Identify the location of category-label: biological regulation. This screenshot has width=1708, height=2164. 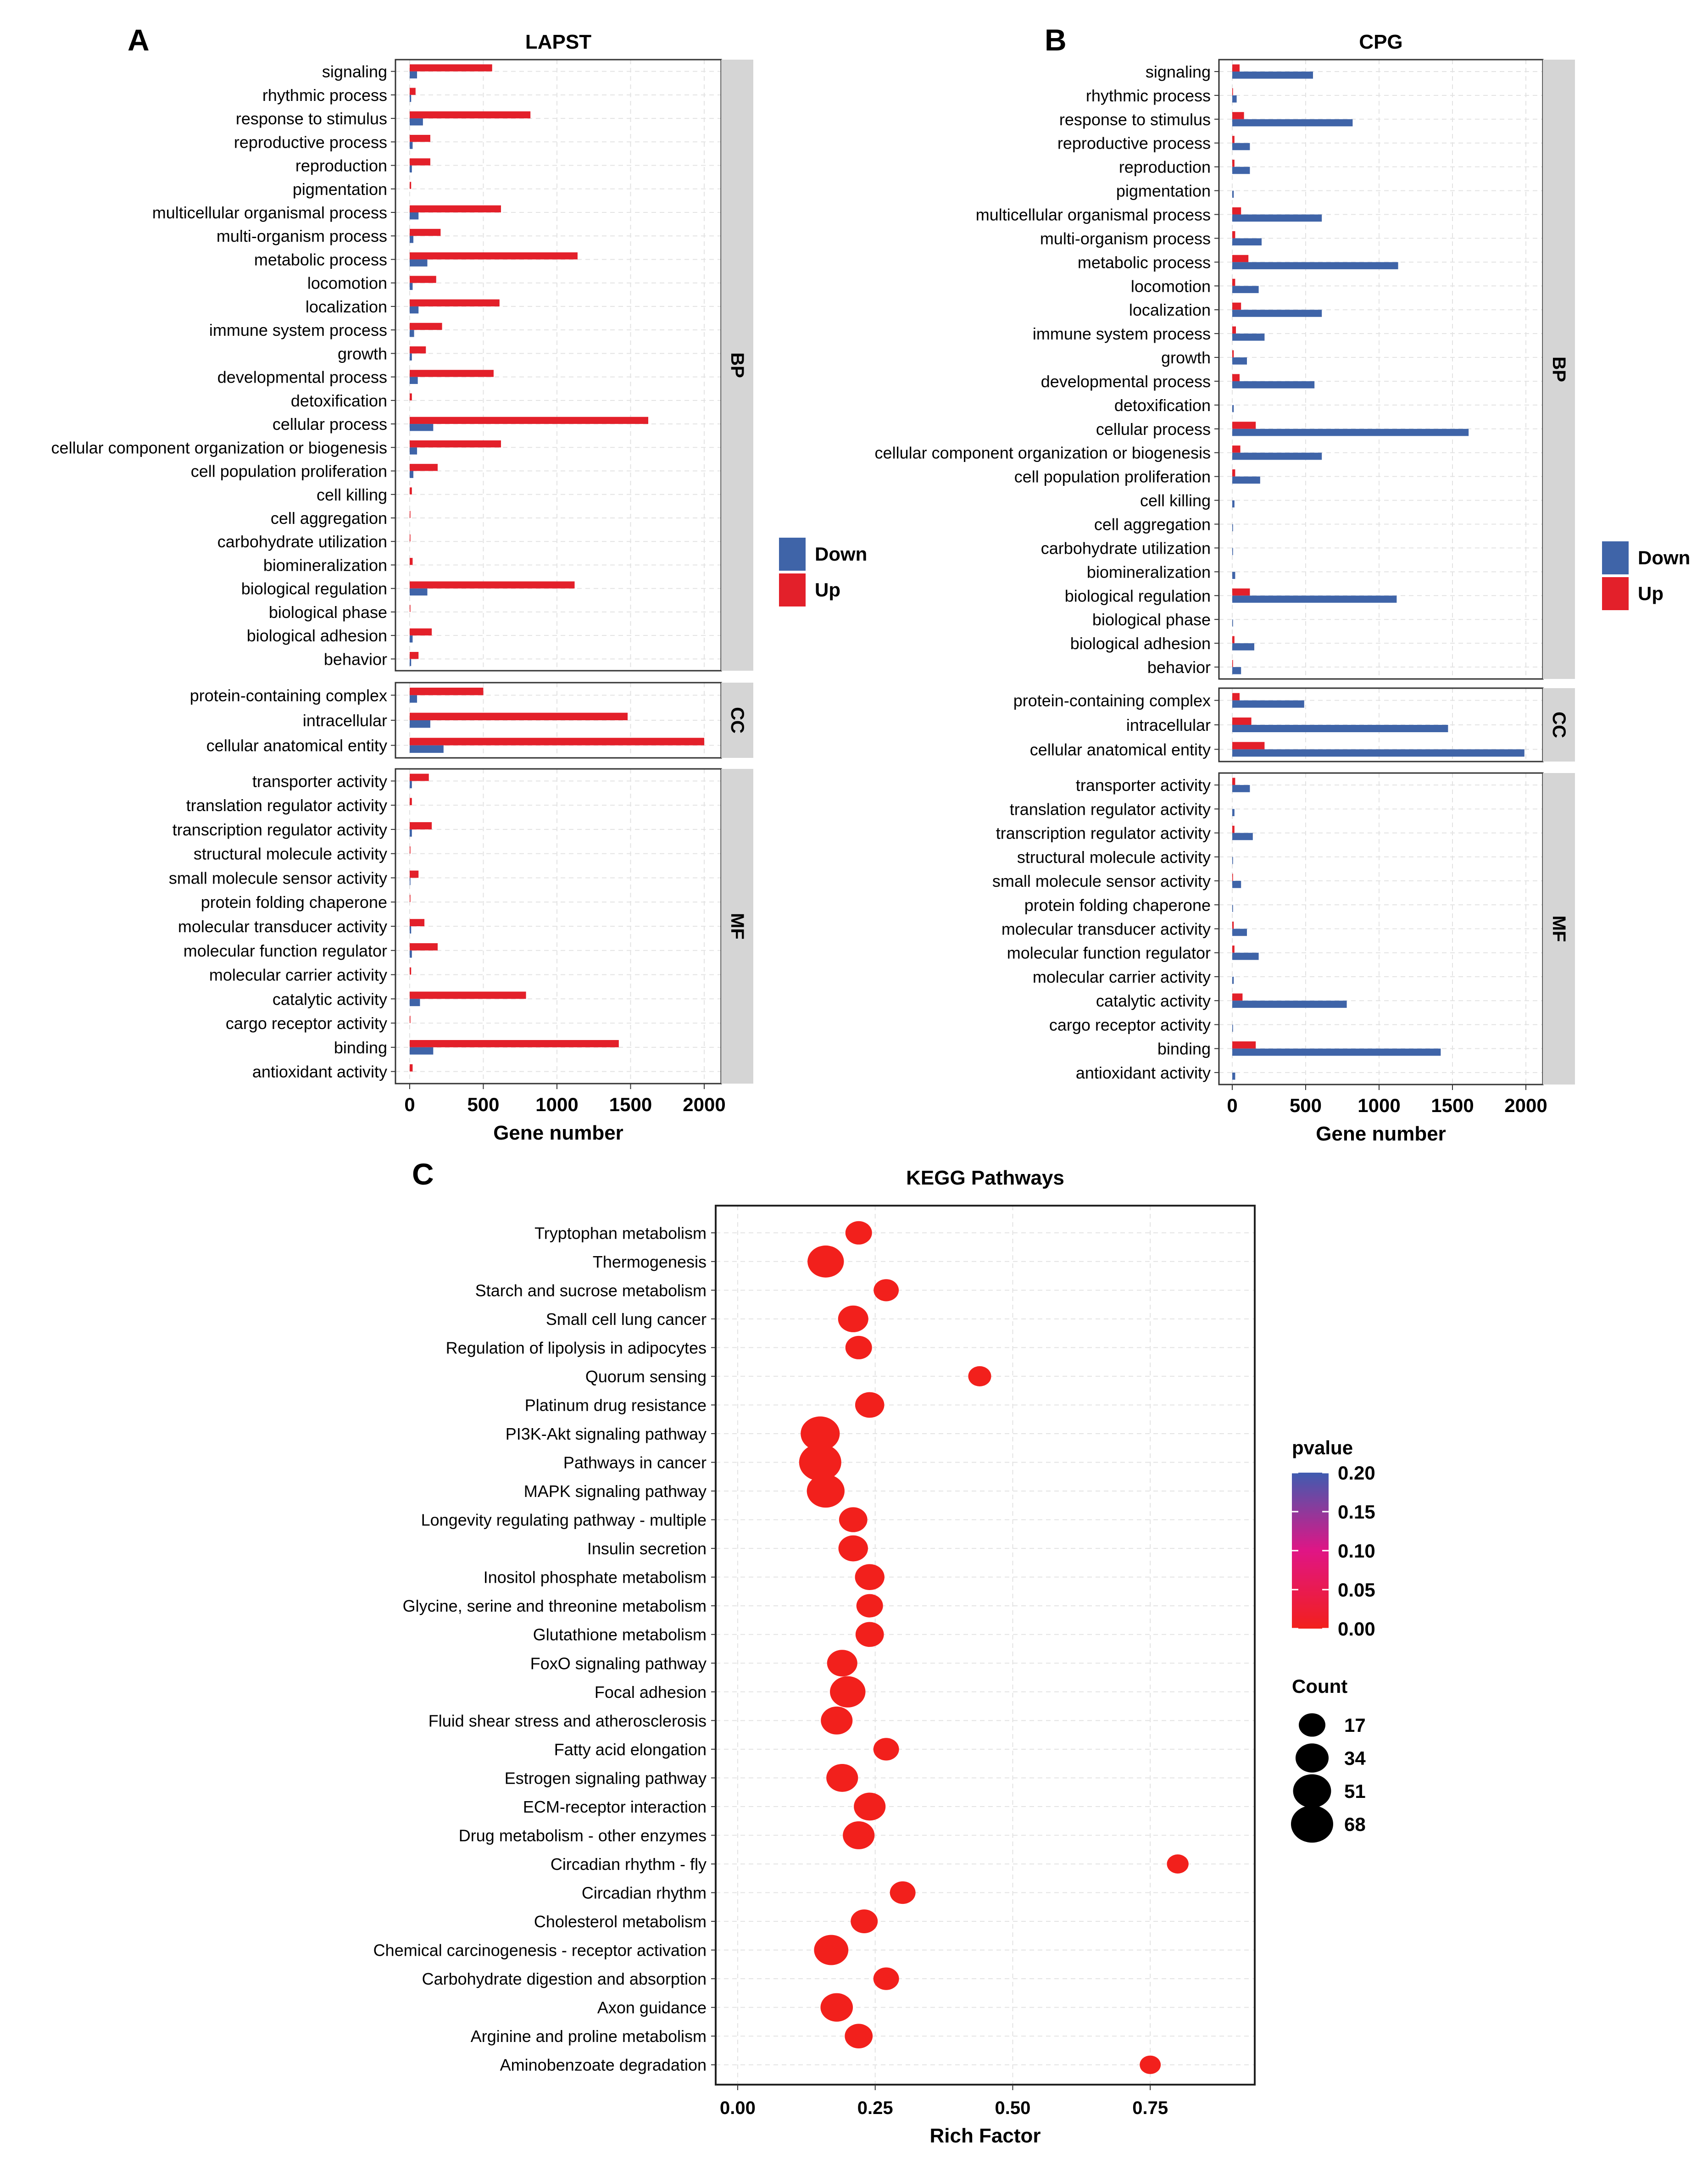
(314, 588).